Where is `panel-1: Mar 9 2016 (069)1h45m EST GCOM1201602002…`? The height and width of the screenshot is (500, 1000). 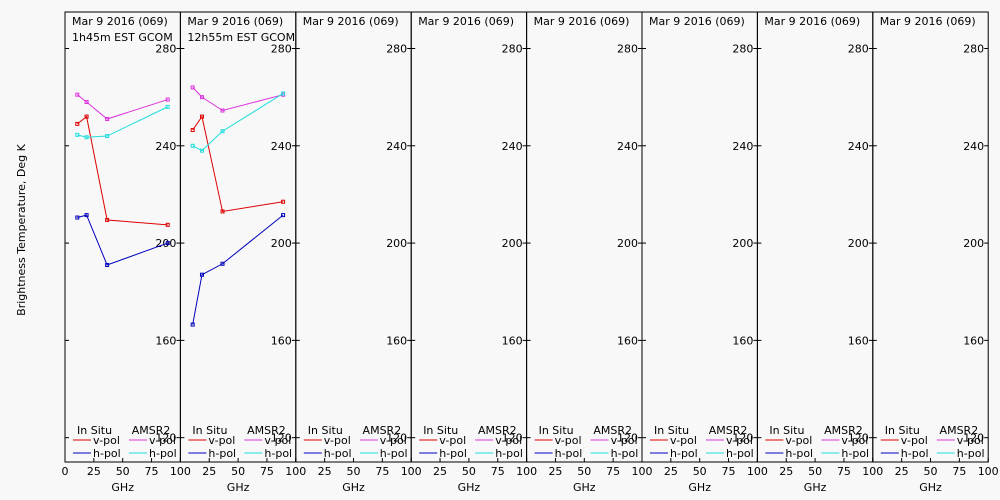
panel-1: Mar 9 2016 (069)1h45m EST GCOM1201602002… is located at coordinates (126, 252).